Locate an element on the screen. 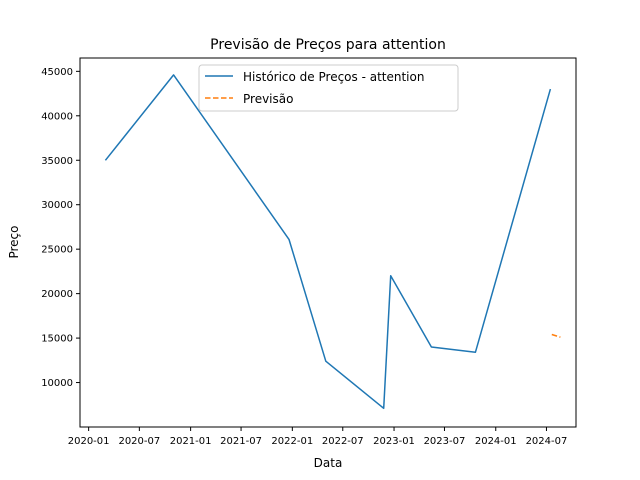  y-axis-label: Preço is located at coordinates (14, 241).